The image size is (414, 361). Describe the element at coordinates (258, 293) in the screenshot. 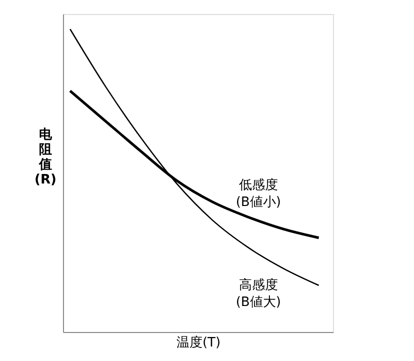

I see `series-label: 高感度 (B値大)` at that location.